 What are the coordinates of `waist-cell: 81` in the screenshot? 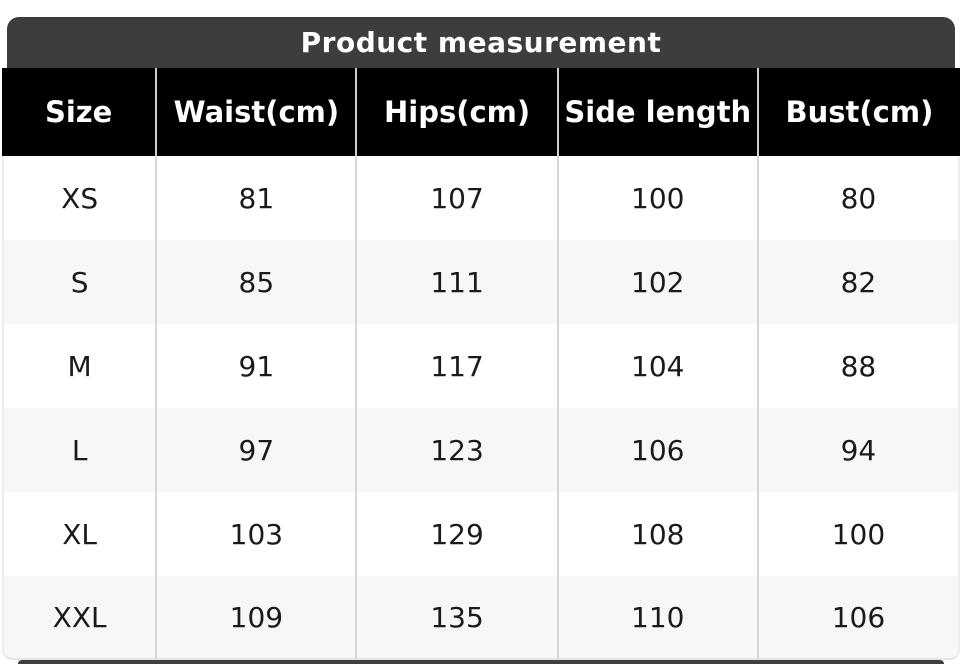 It's located at (255, 198).